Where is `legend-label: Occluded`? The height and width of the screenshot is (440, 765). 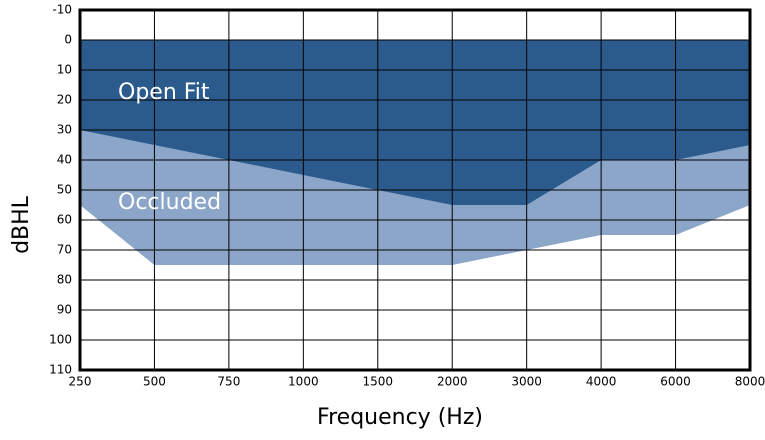
legend-label: Occluded is located at coordinates (169, 202).